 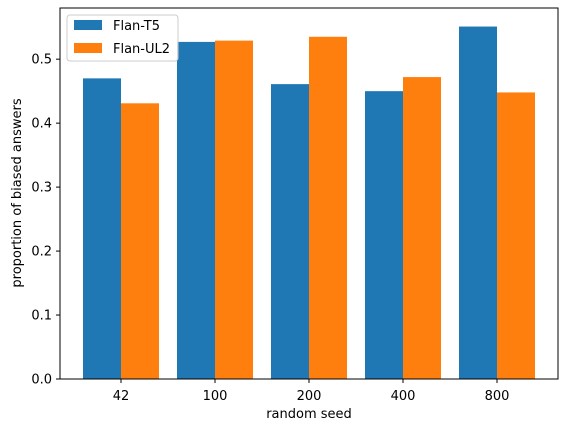 I want to click on y-tick-label: 0.1, so click(x=41, y=316).